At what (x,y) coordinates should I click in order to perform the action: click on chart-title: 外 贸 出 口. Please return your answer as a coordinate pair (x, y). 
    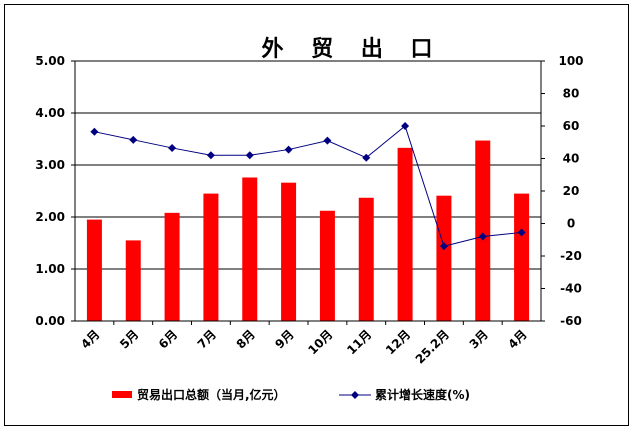
    Looking at the image, I should click on (352, 49).